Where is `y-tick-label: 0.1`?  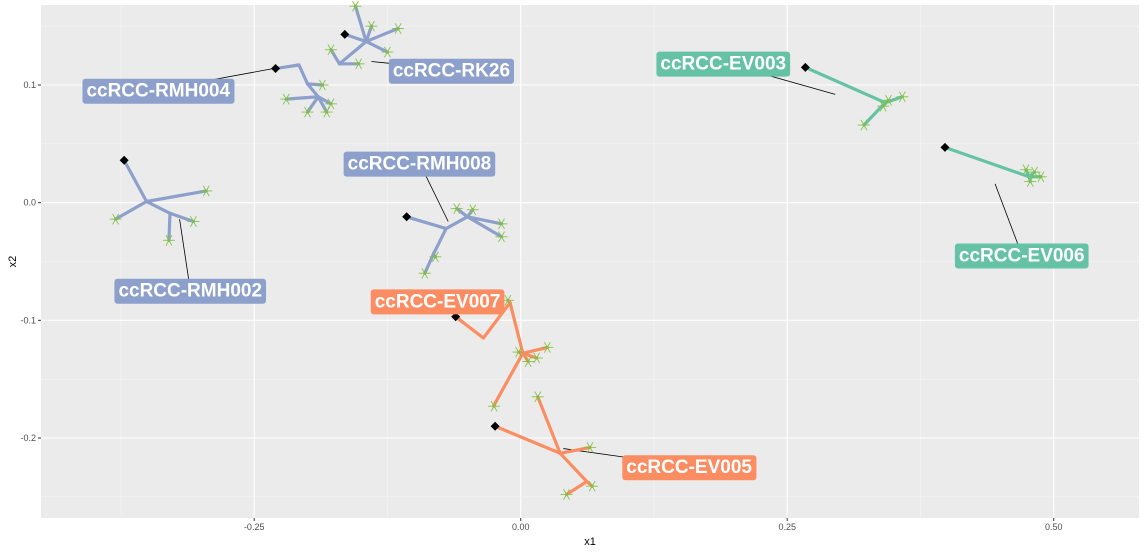 y-tick-label: 0.1 is located at coordinates (29, 85).